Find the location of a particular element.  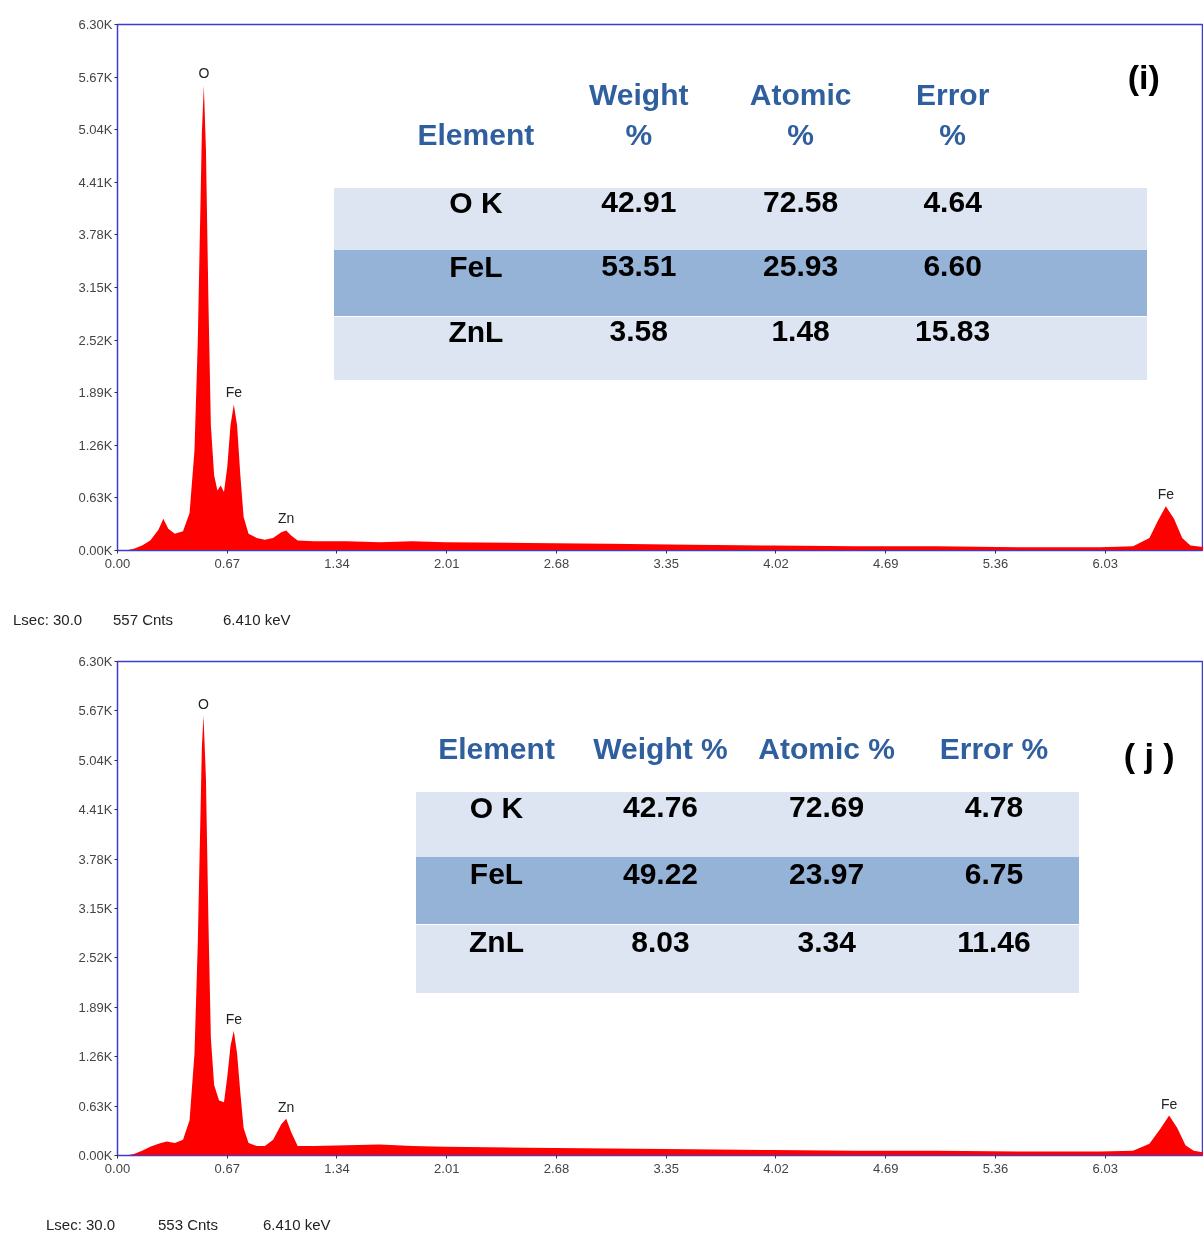

annotation: 4.78 is located at coordinates (994, 807).